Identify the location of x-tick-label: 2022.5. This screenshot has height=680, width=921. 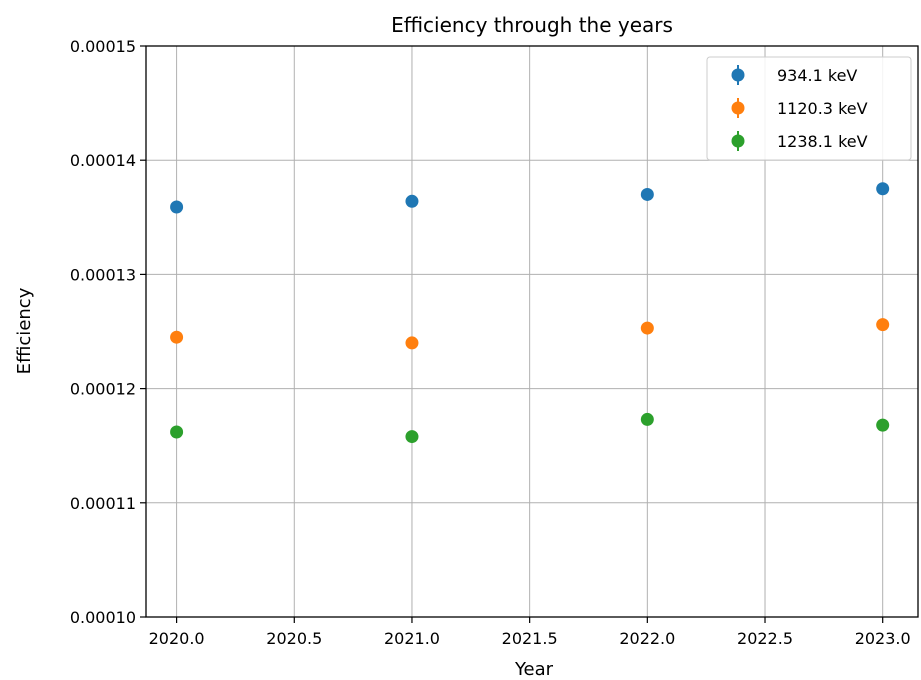
(765, 638).